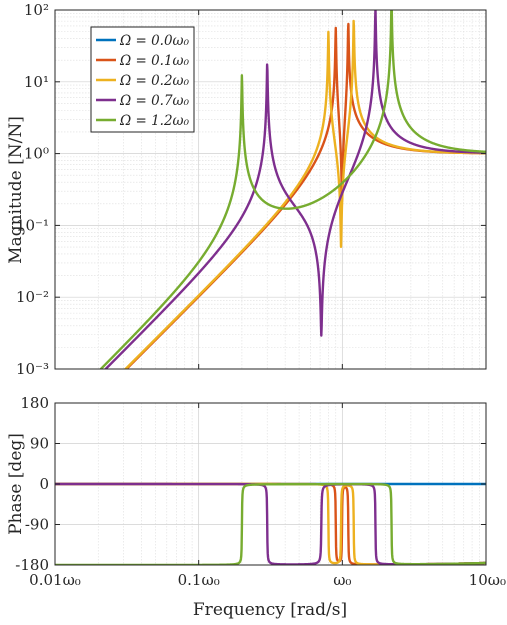 This screenshot has height=625, width=507. Describe the element at coordinates (154, 81) in the screenshot. I see `legend-label: Ω = 0.2ω₀` at that location.